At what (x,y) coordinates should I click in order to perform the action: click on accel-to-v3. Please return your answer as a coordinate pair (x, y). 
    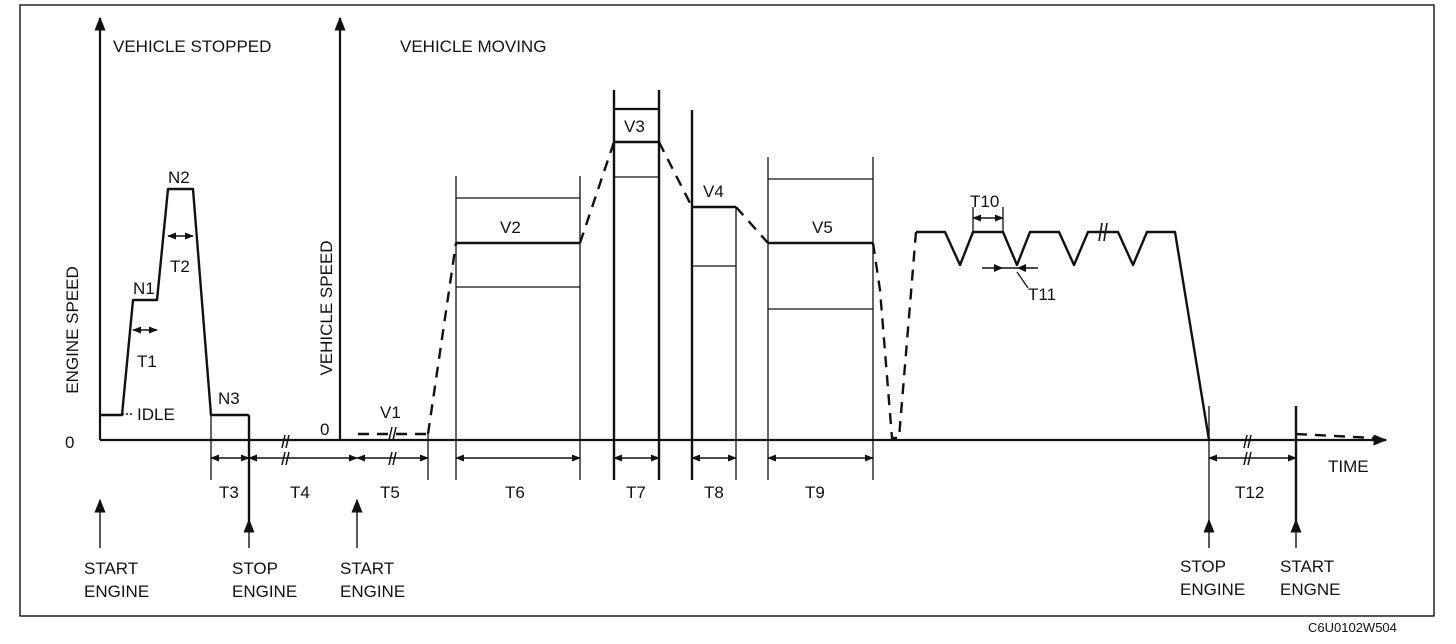
    Looking at the image, I should click on (597, 192).